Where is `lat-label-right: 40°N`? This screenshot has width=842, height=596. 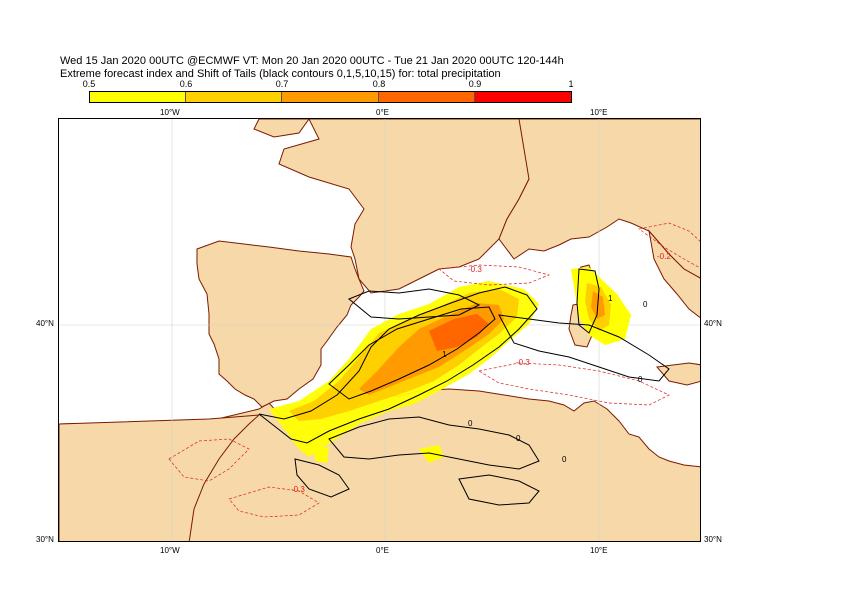
lat-label-right: 40°N is located at coordinates (713, 323).